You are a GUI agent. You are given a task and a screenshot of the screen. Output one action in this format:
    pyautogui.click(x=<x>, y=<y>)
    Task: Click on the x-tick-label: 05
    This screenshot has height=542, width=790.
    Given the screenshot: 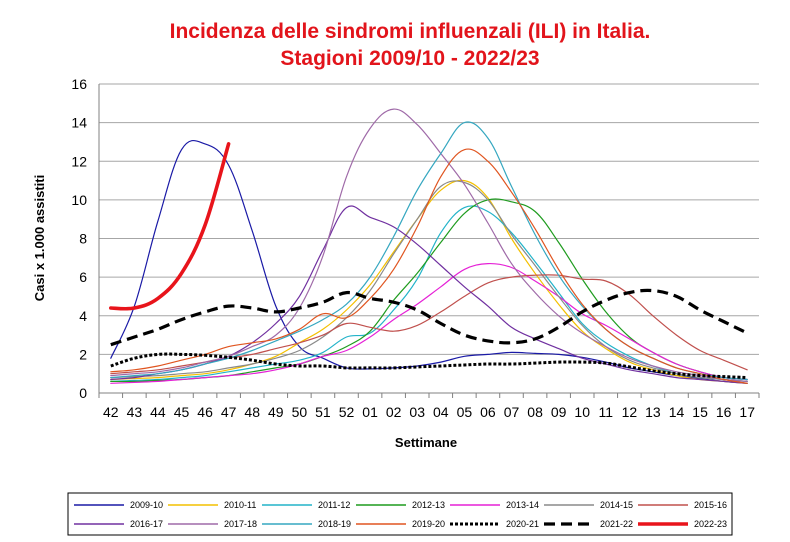 What is the action you would take?
    pyautogui.click(x=465, y=412)
    